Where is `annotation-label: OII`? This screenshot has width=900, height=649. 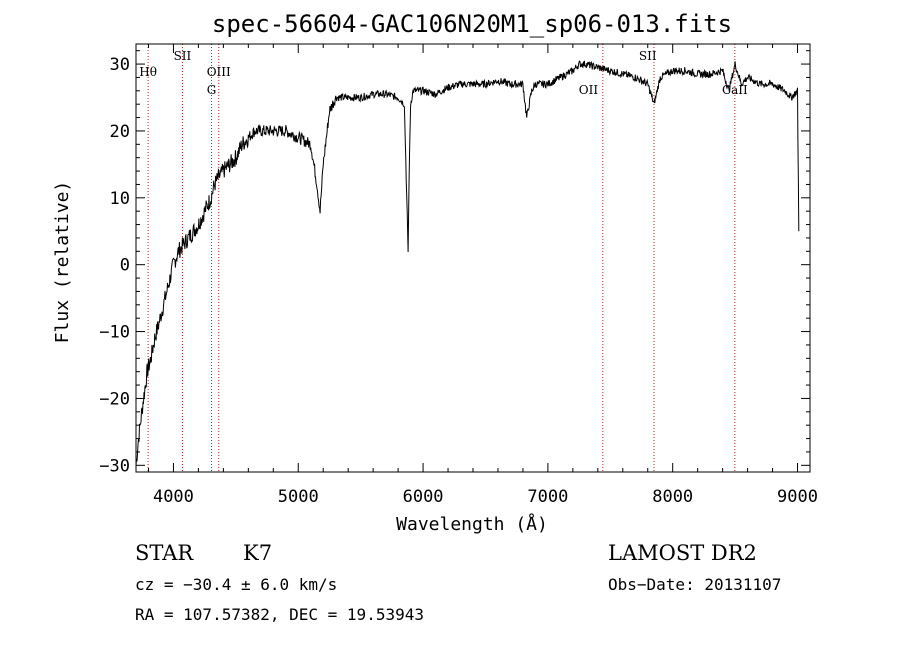
annotation-label: OII is located at coordinates (589, 90).